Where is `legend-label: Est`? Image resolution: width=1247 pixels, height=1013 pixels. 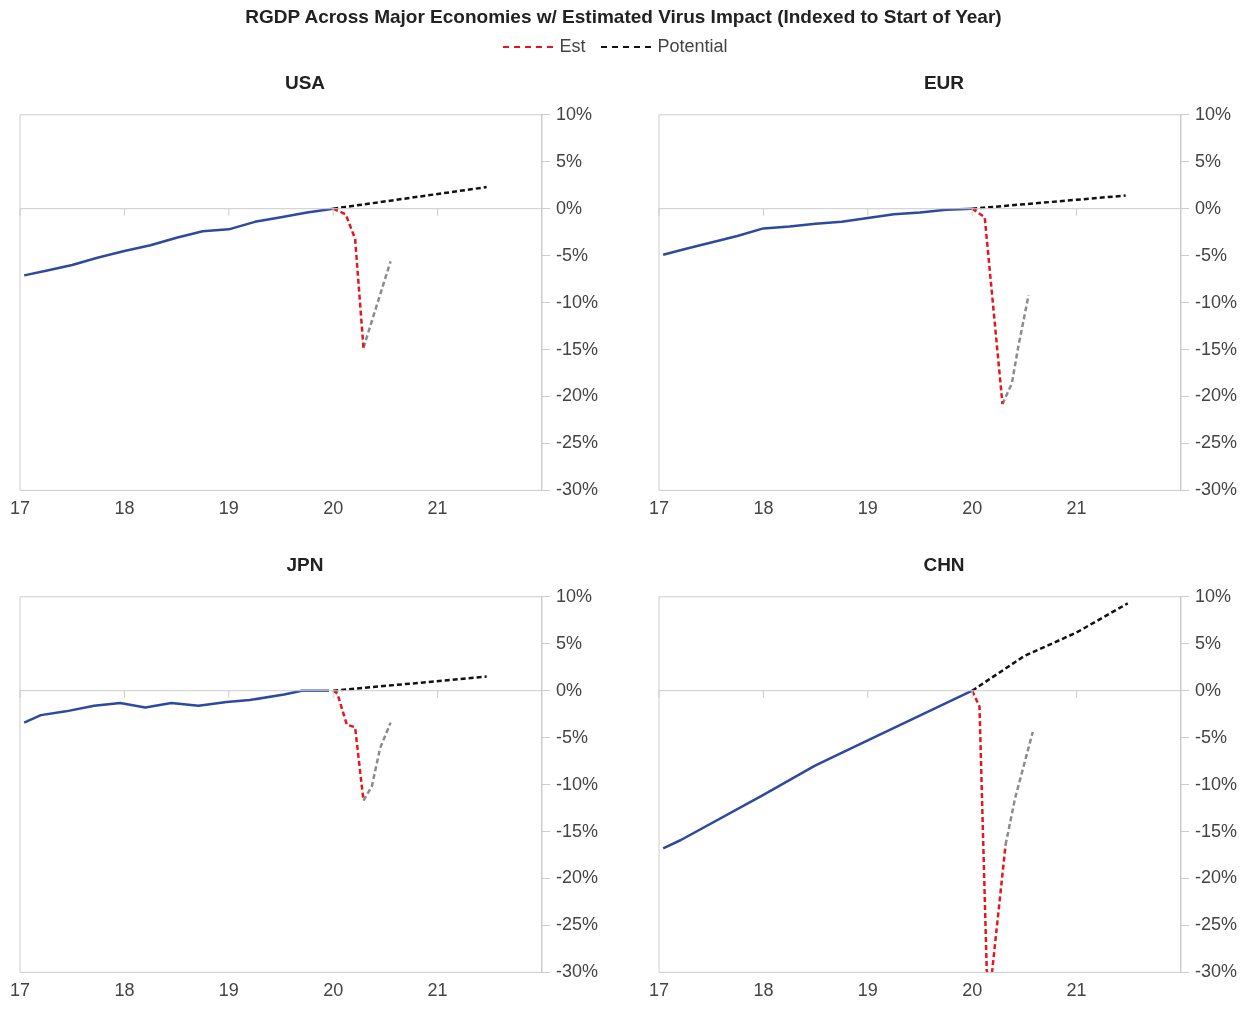
legend-label: Est is located at coordinates (572, 46).